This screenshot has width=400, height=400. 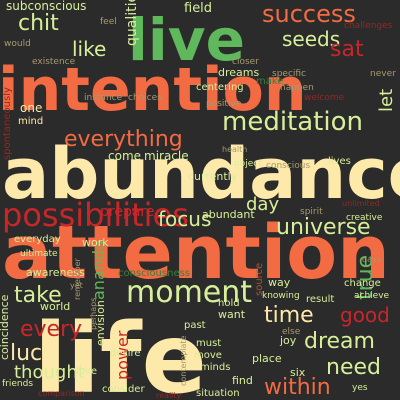 What do you see at coordinates (39, 254) in the screenshot?
I see `word-ultimate: ultimate` at bounding box center [39, 254].